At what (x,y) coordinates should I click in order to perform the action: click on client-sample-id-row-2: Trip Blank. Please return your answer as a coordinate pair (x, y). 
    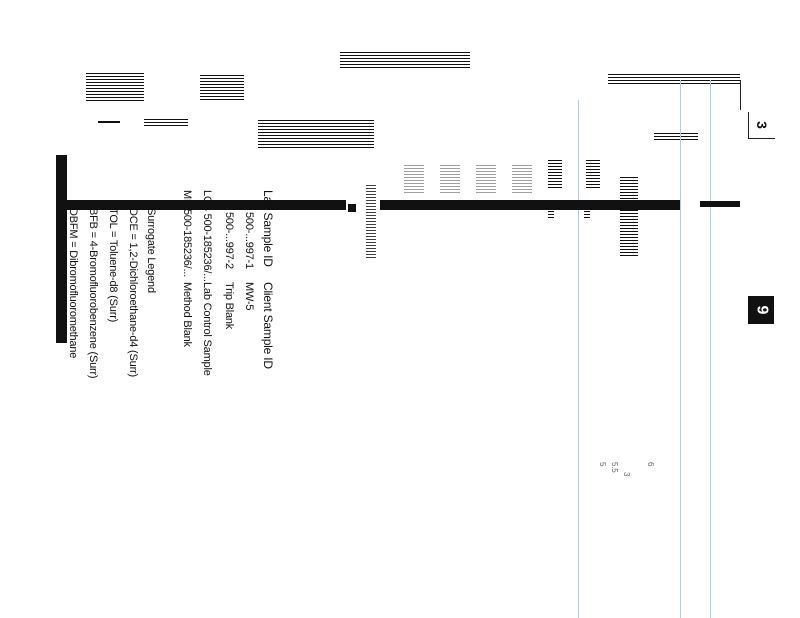
    Looking at the image, I should click on (229, 306).